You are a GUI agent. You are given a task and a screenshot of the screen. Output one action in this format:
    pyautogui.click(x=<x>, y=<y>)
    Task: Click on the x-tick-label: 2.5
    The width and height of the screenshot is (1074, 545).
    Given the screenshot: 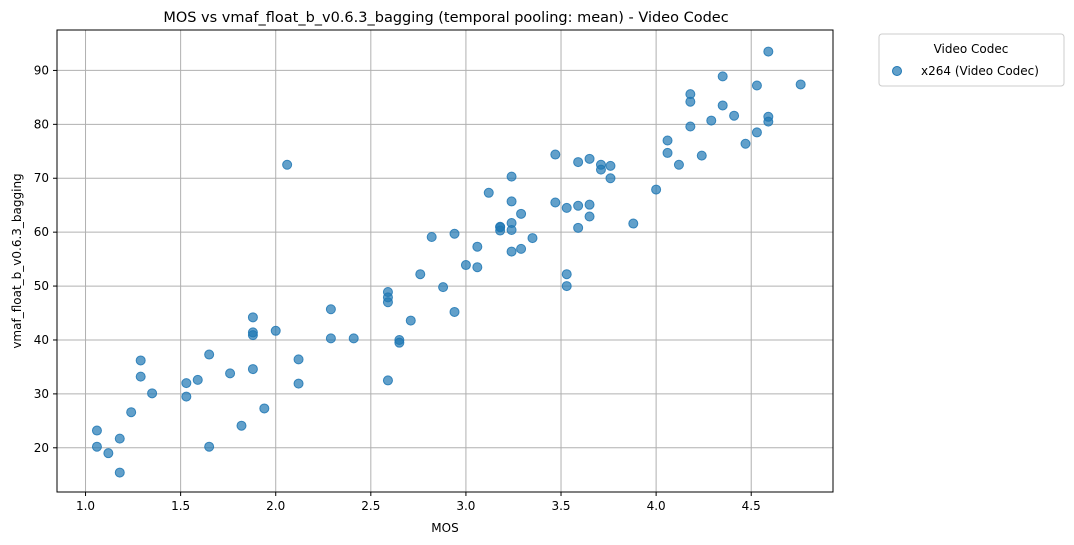 What is the action you would take?
    pyautogui.click(x=370, y=506)
    